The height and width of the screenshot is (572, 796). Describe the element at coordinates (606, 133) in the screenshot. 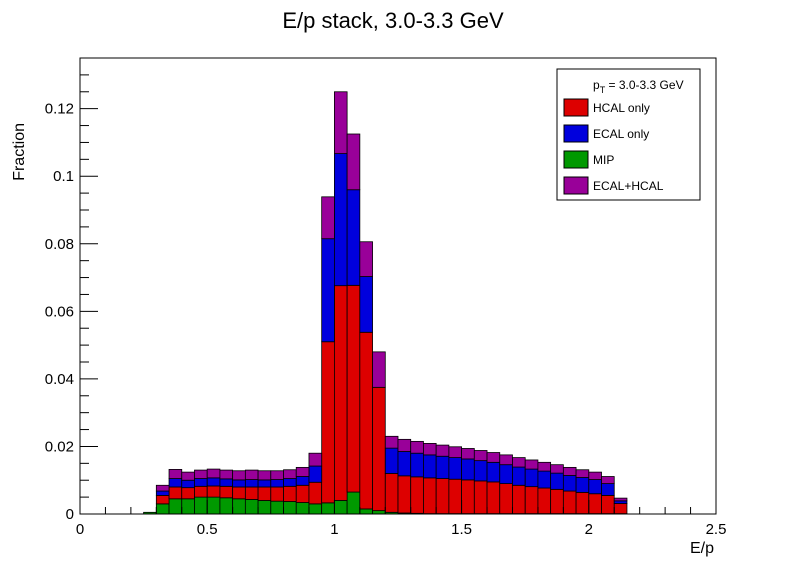

I see `legend-entry: ECAL only` at that location.